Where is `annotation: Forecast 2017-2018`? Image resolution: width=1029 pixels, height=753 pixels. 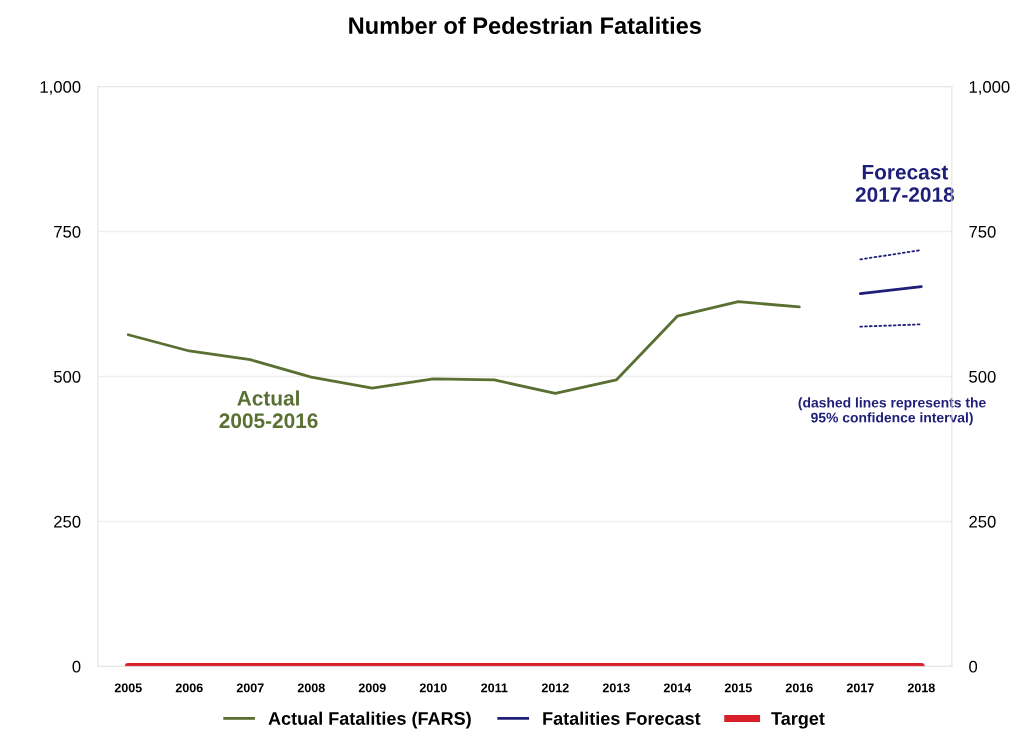
annotation: Forecast 2017-2018 is located at coordinates (905, 183).